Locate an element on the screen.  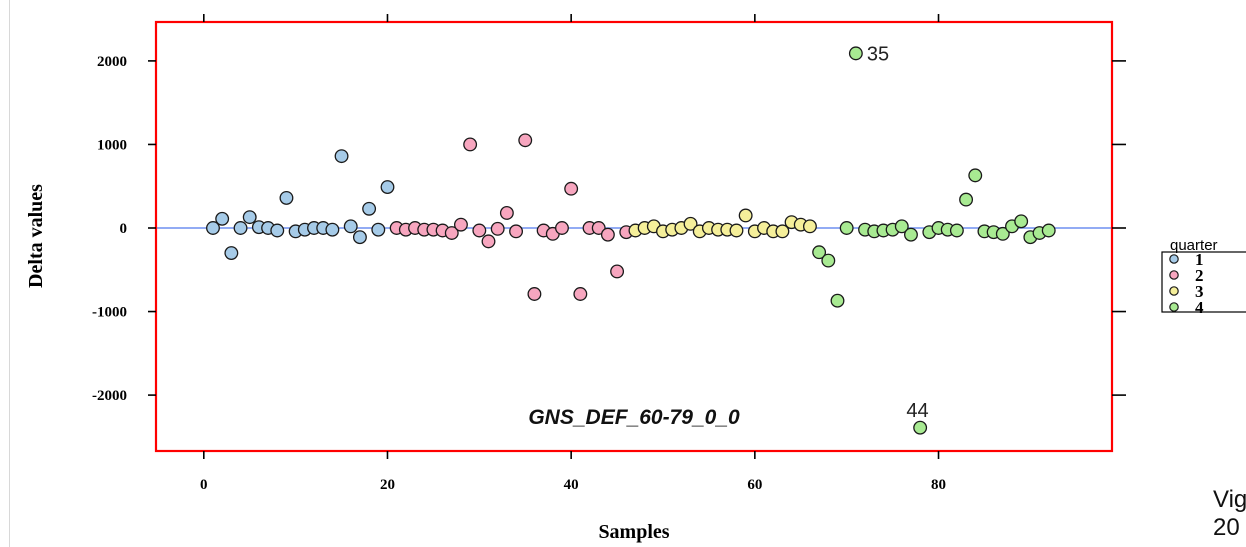
side-text-line1: Vig is located at coordinates (1229, 499).